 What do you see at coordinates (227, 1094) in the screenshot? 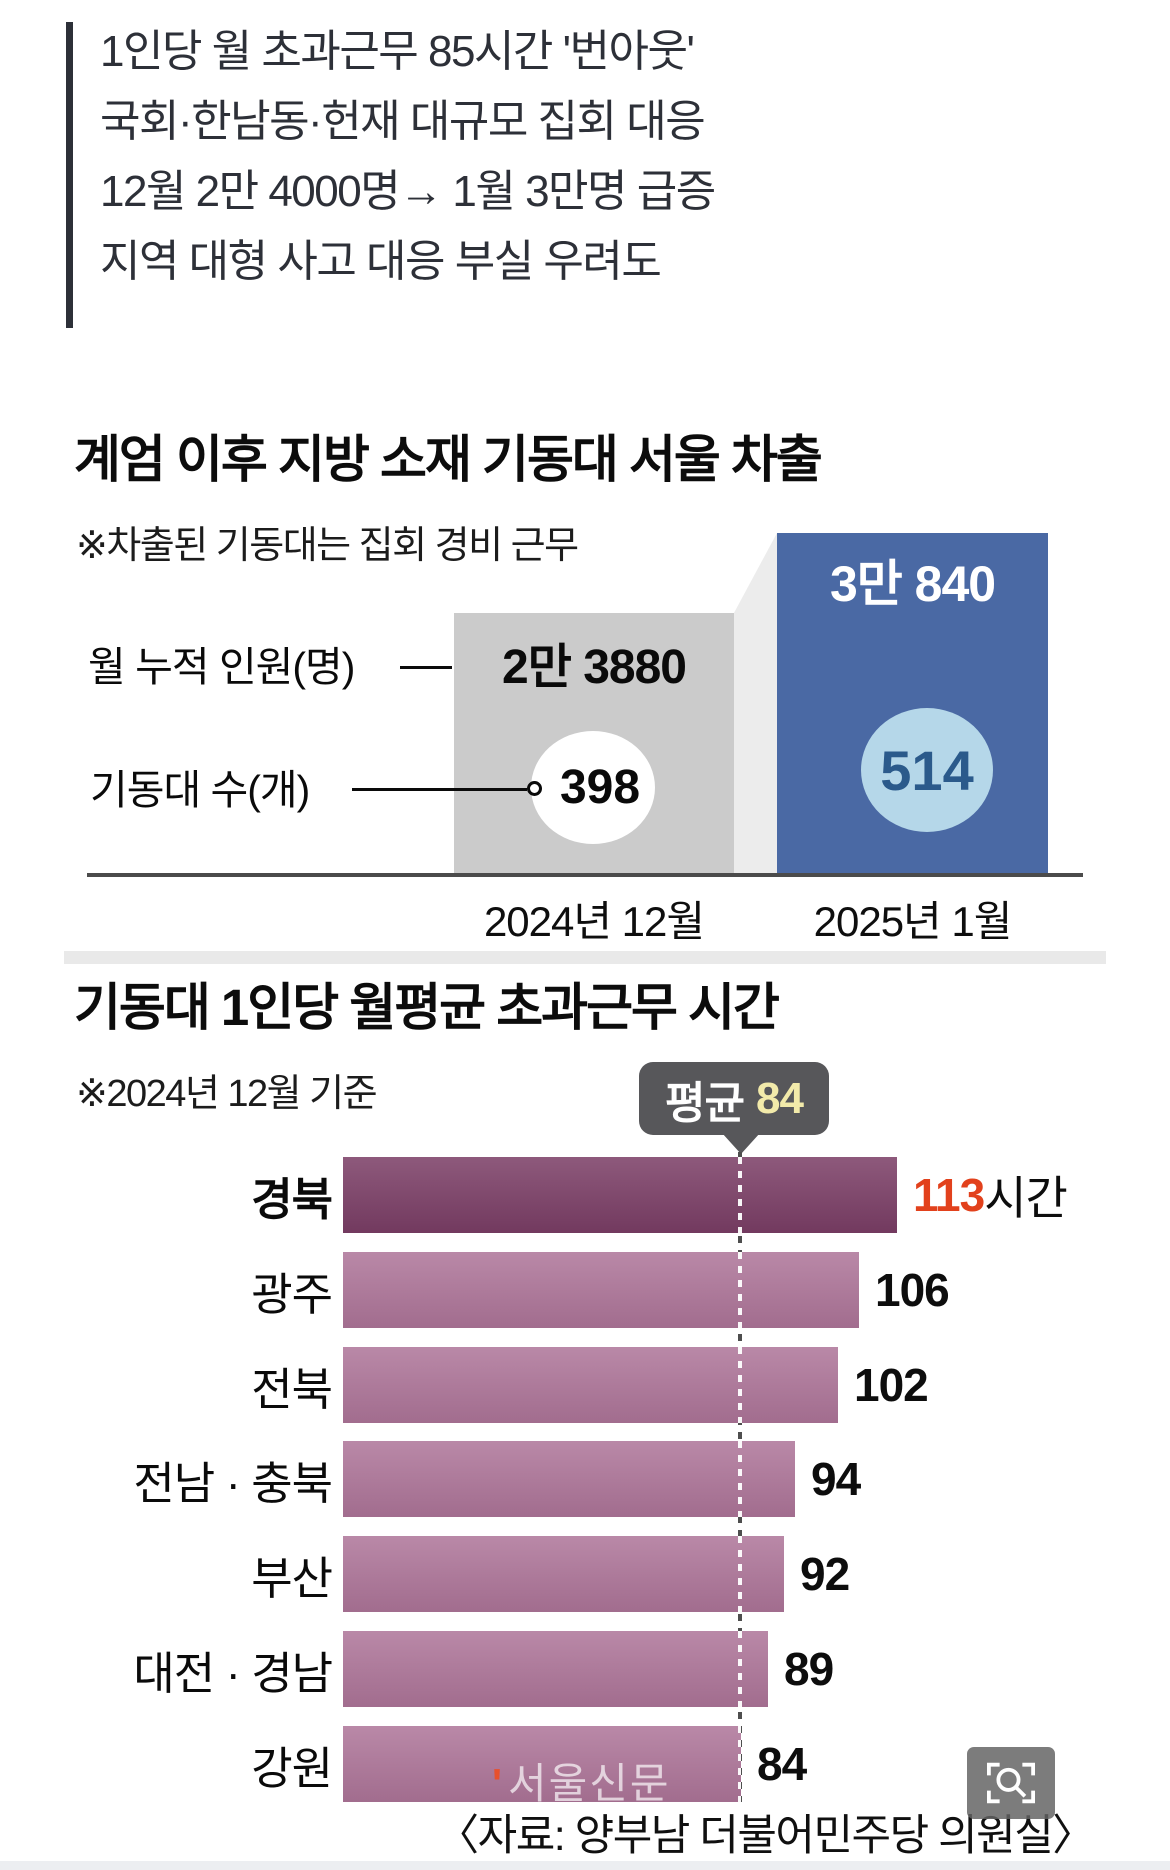
I see `chart2-note: ※2024년 12월 기준` at bounding box center [227, 1094].